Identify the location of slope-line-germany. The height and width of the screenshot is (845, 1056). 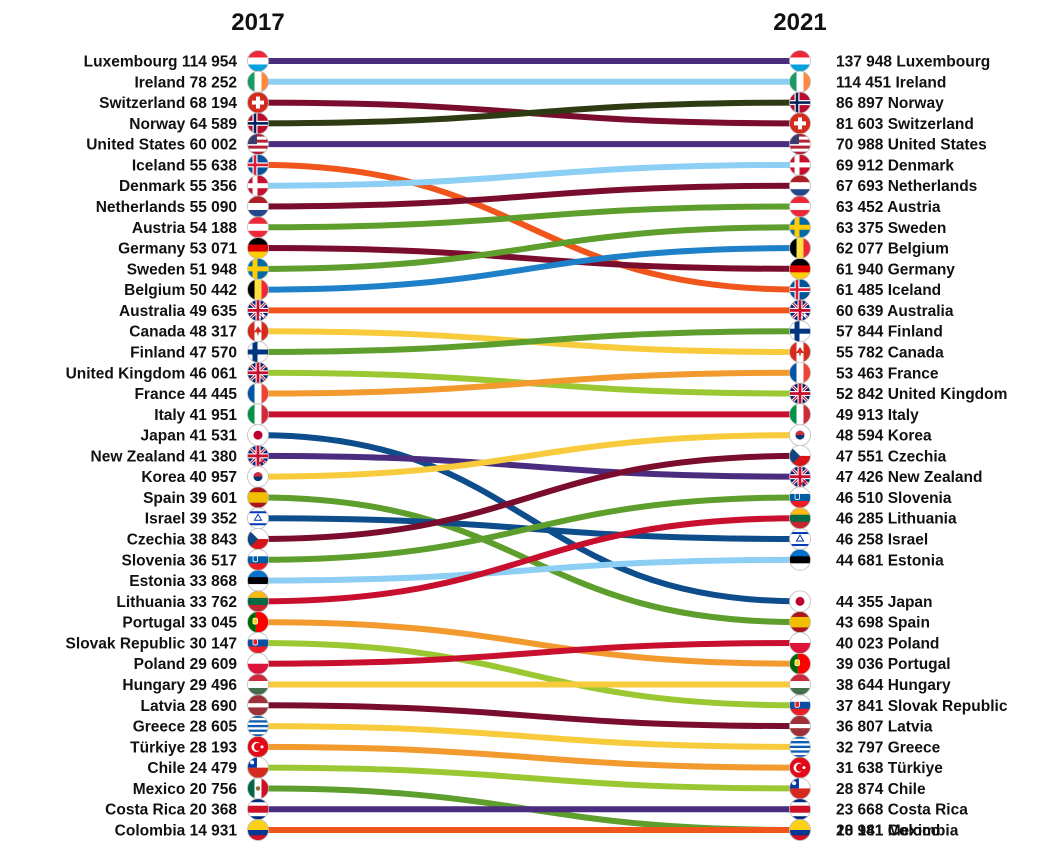
(529, 258).